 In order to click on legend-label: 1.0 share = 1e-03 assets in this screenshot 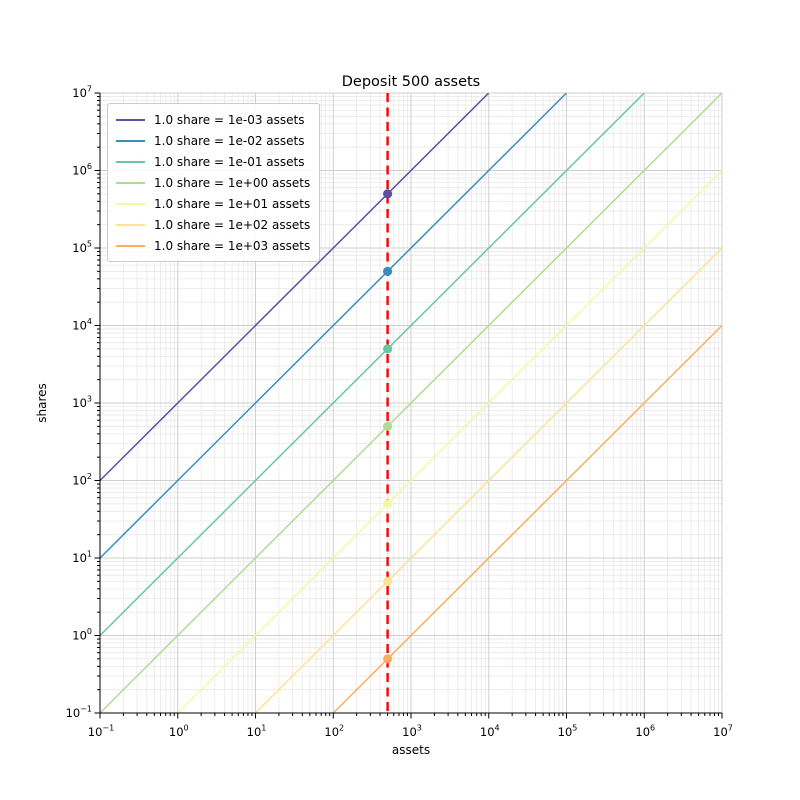, I will do `click(229, 119)`.